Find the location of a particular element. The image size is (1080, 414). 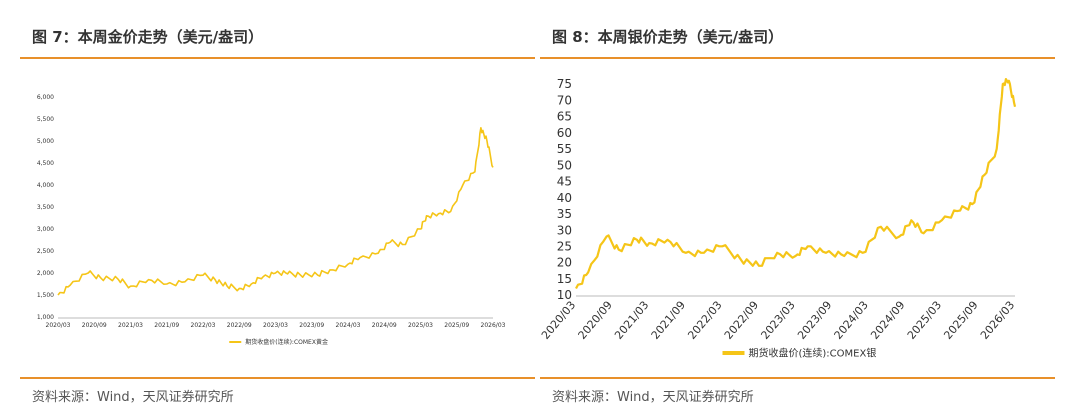

y-tick-label: 35 is located at coordinates (564, 214).